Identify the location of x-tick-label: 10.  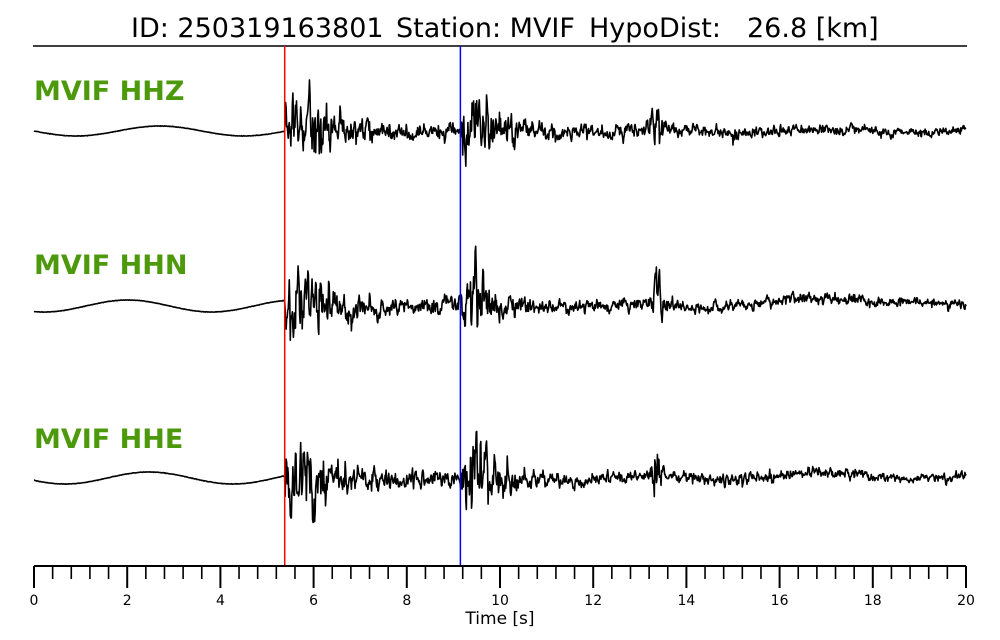
(500, 601).